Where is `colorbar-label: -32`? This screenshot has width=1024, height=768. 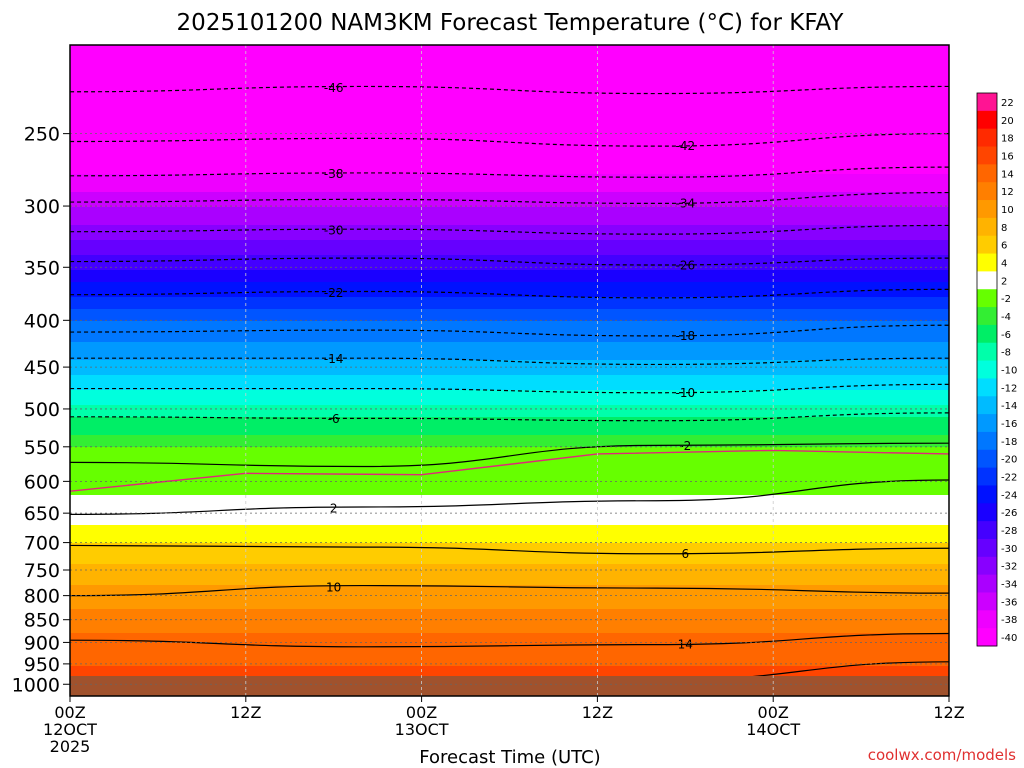
colorbar-label: -32 is located at coordinates (1009, 567).